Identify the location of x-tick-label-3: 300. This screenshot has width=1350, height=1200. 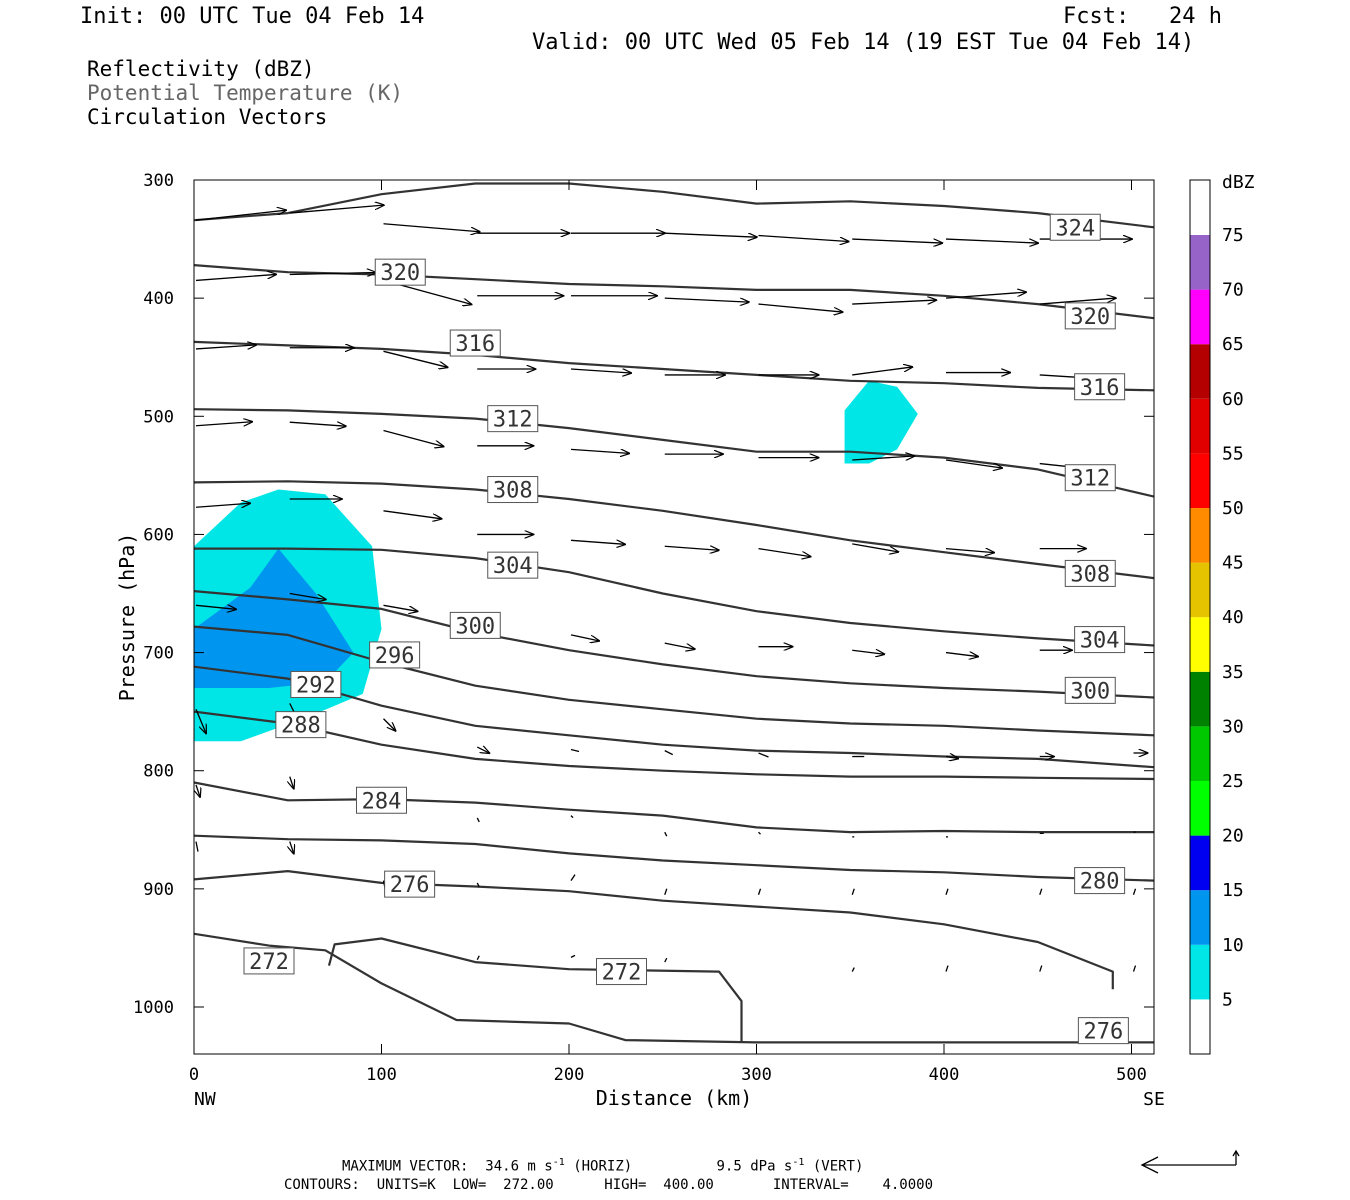
(756, 1075).